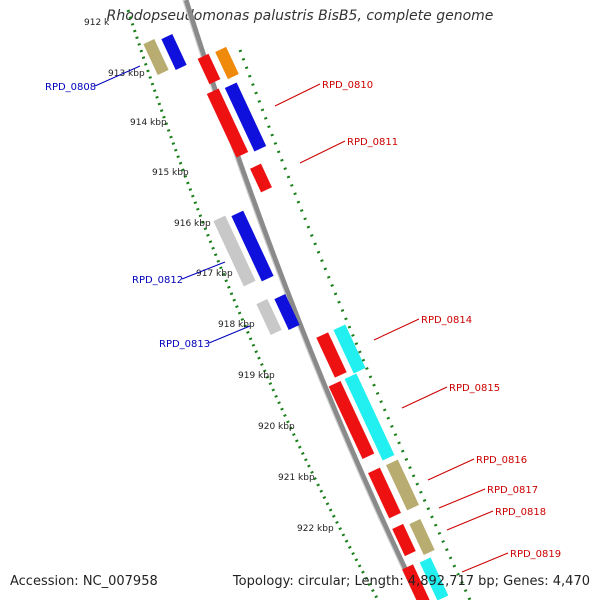 The width and height of the screenshot is (600, 600). Describe the element at coordinates (174, 52) in the screenshot. I see `gene-block-0808b` at that location.